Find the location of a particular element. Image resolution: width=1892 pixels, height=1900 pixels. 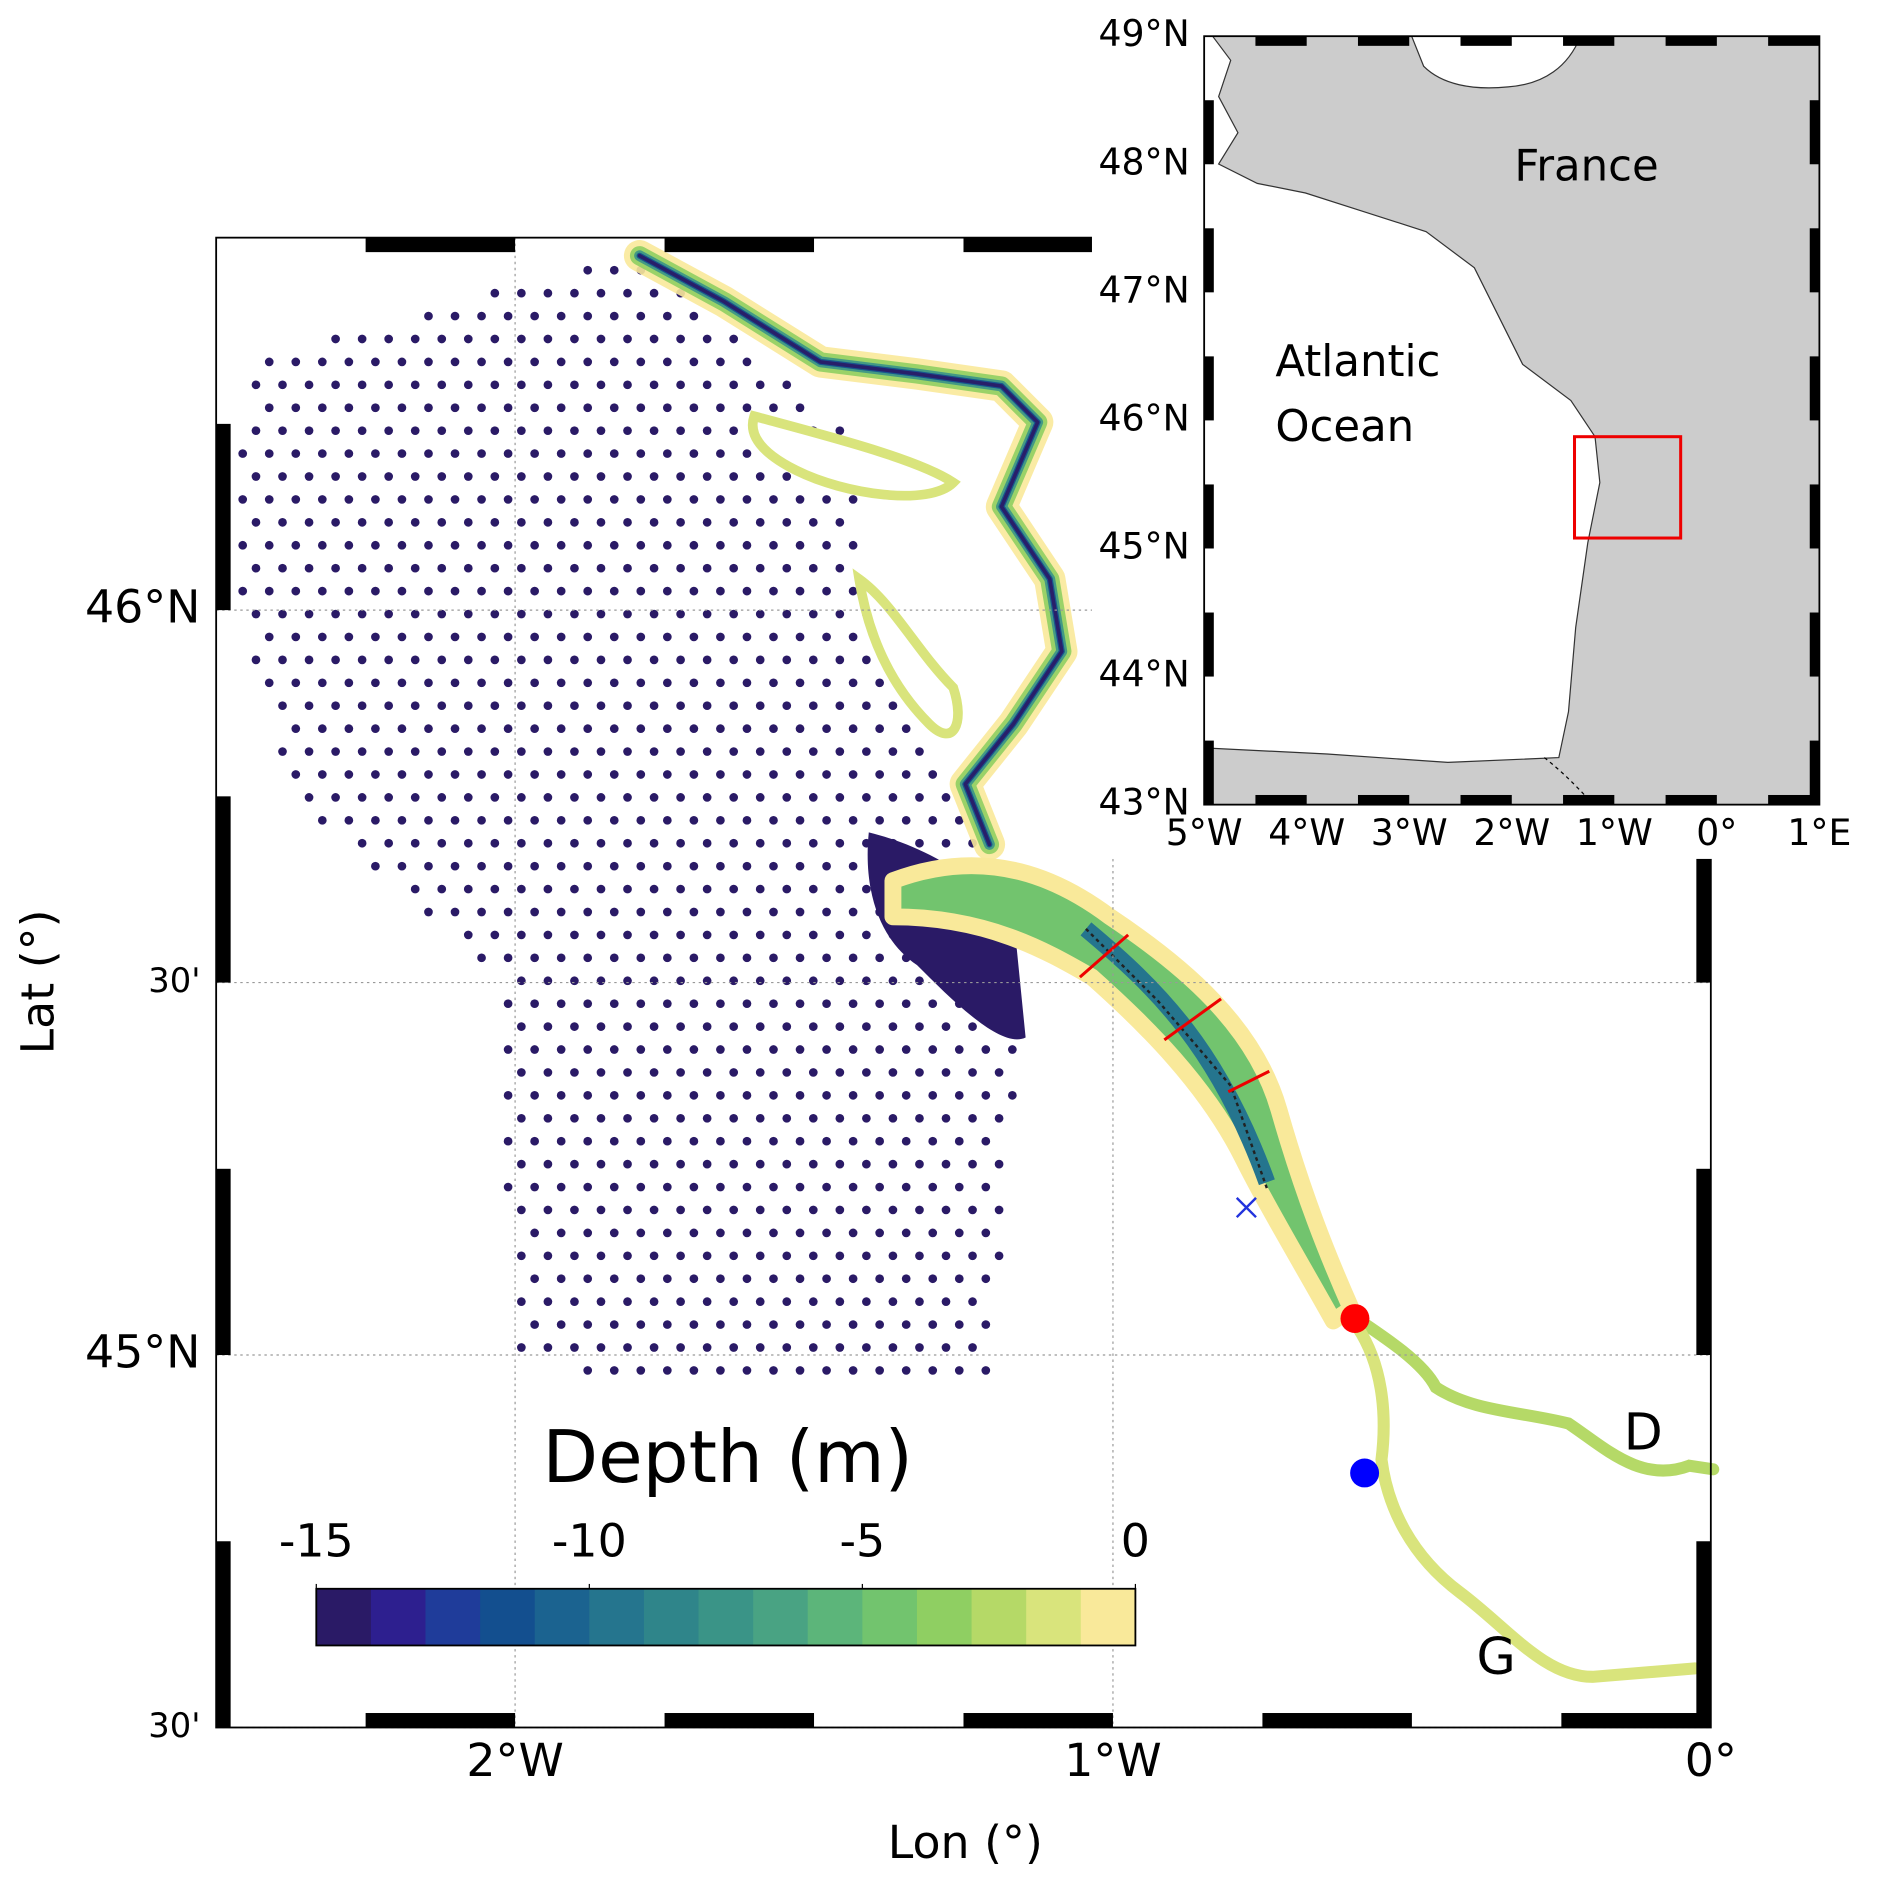

inset-y-tick-label: 49°N is located at coordinates (1143, 33).